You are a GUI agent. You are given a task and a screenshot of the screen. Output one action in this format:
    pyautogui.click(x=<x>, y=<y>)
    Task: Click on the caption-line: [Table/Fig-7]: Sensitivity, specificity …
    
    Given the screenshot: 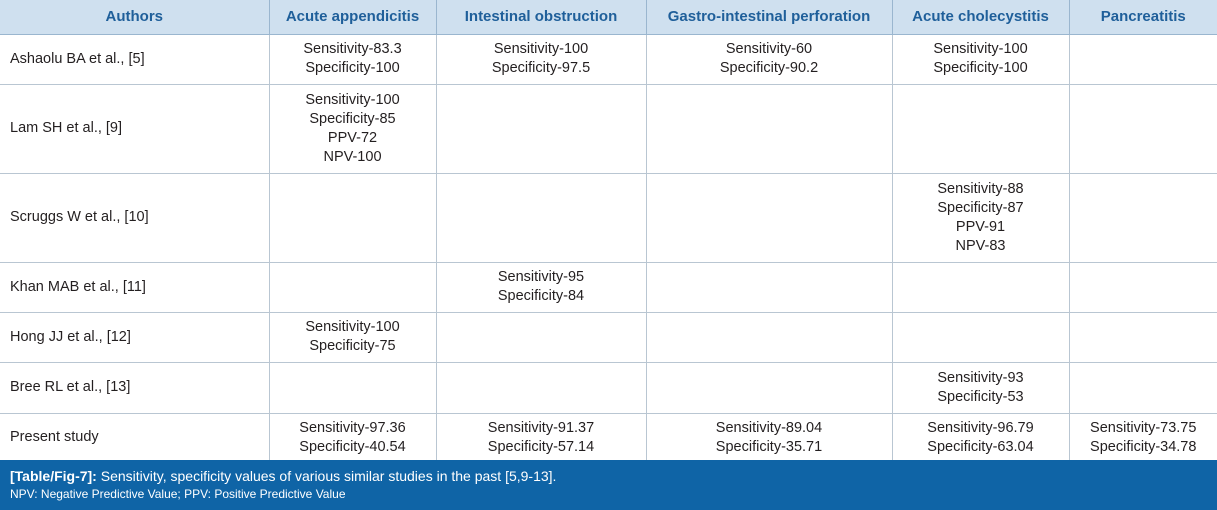 What is the action you would take?
    pyautogui.click(x=608, y=476)
    